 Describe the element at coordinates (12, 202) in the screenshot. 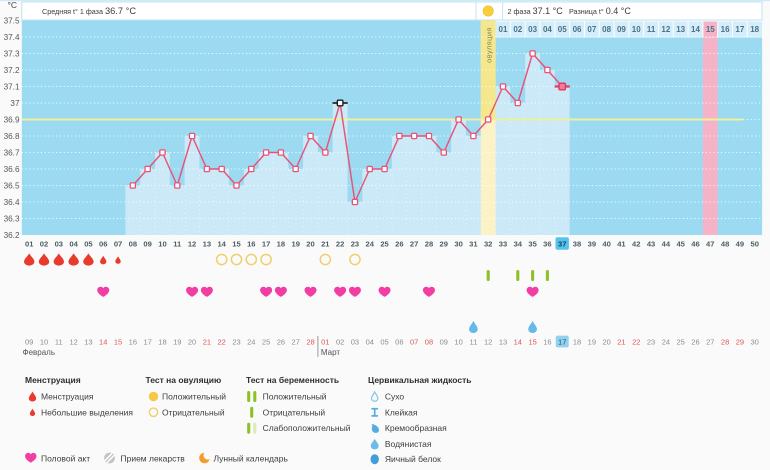

I see `svg-text: 36.4` at that location.